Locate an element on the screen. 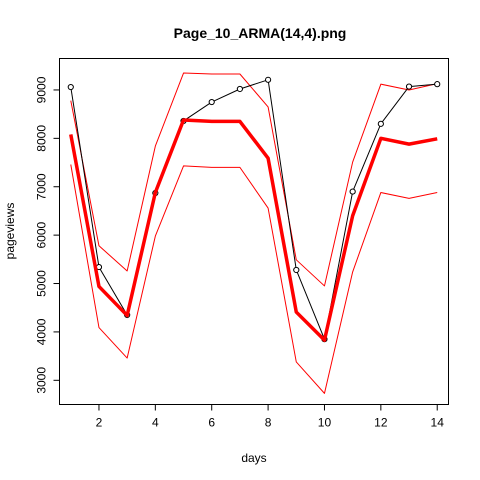  chart-title: Page_10_ARMA(14,4).png is located at coordinates (260, 33).